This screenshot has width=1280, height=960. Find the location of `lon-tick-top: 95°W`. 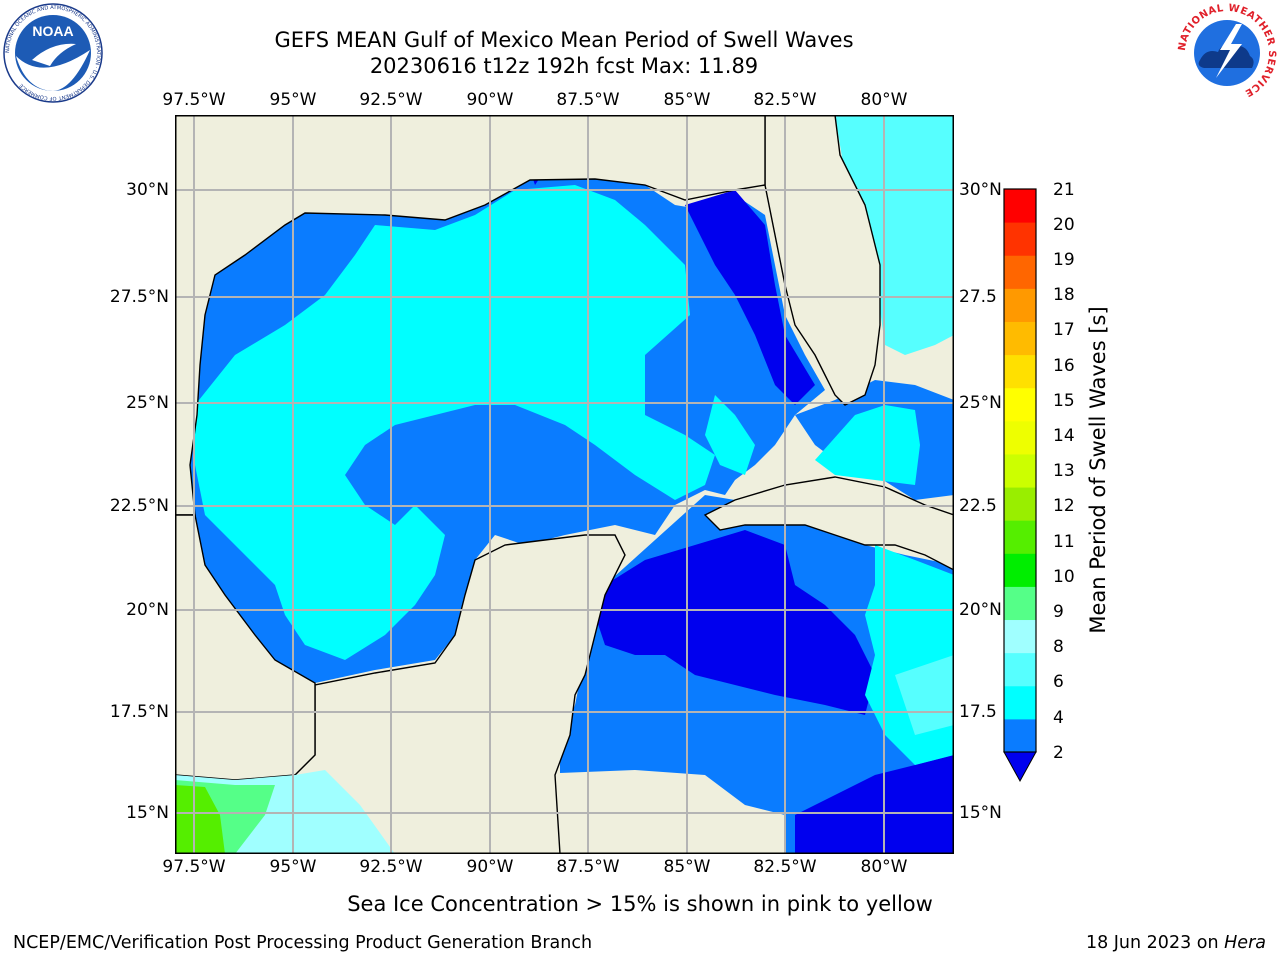

lon-tick-top: 95°W is located at coordinates (293, 100).